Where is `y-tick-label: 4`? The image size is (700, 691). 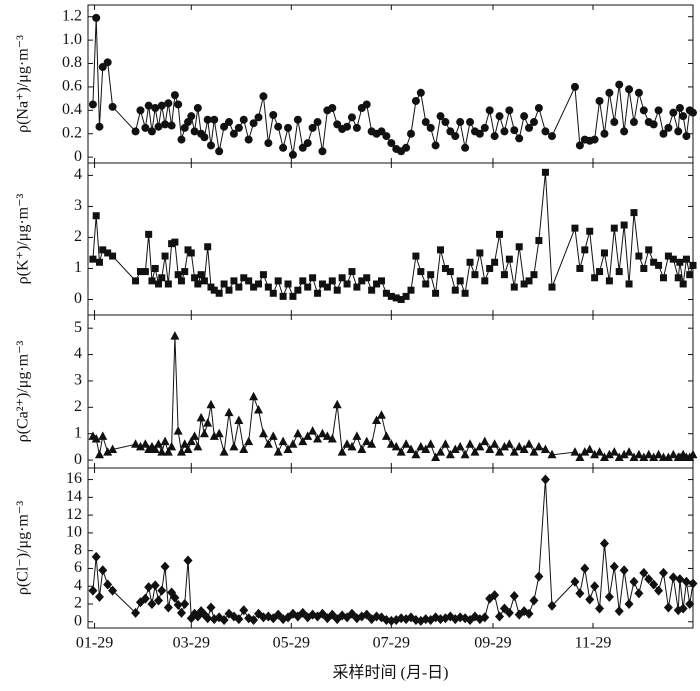
y-tick-label: 4 is located at coordinates (78, 174).